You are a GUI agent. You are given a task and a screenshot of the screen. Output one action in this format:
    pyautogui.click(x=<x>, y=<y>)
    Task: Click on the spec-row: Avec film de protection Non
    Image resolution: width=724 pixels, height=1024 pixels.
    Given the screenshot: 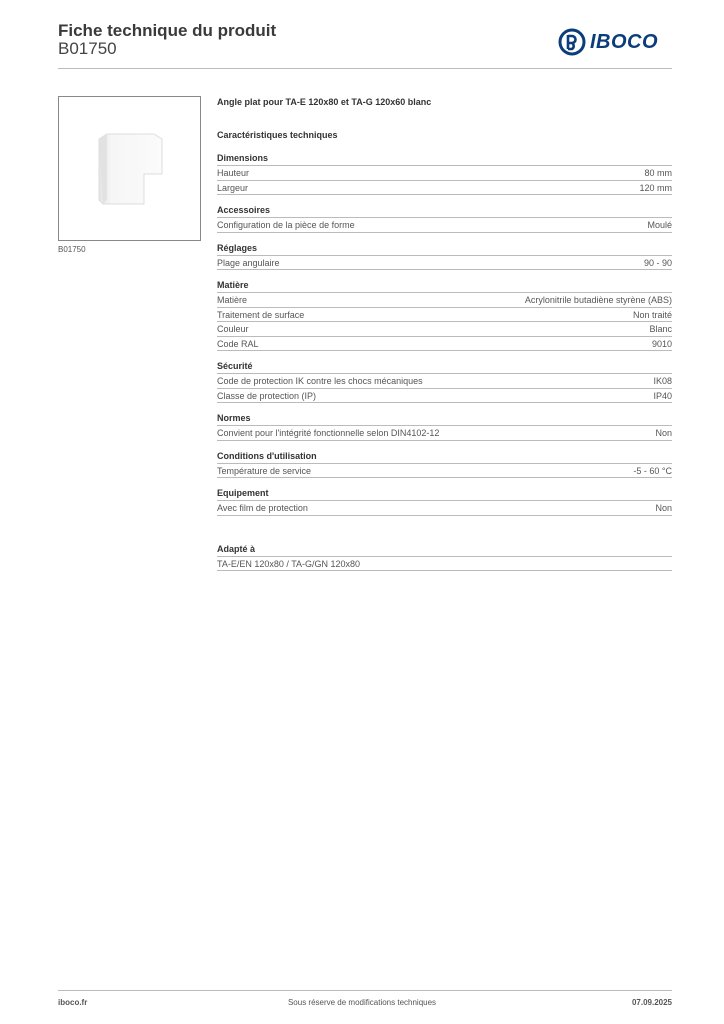 What is the action you would take?
    pyautogui.click(x=444, y=508)
    